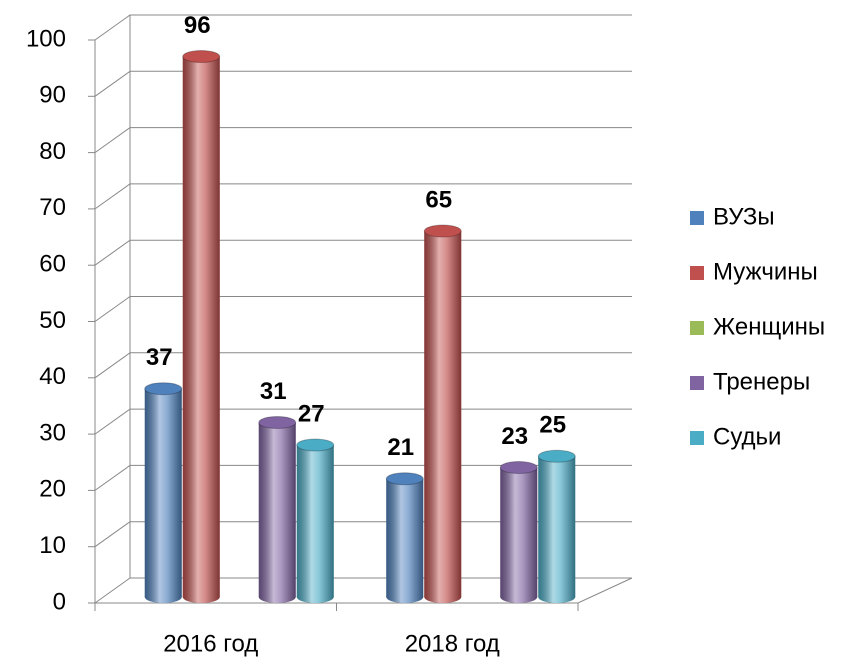 Image resolution: width=857 pixels, height=664 pixels. Describe the element at coordinates (197, 25) in the screenshot. I see `data-label: 96` at that location.